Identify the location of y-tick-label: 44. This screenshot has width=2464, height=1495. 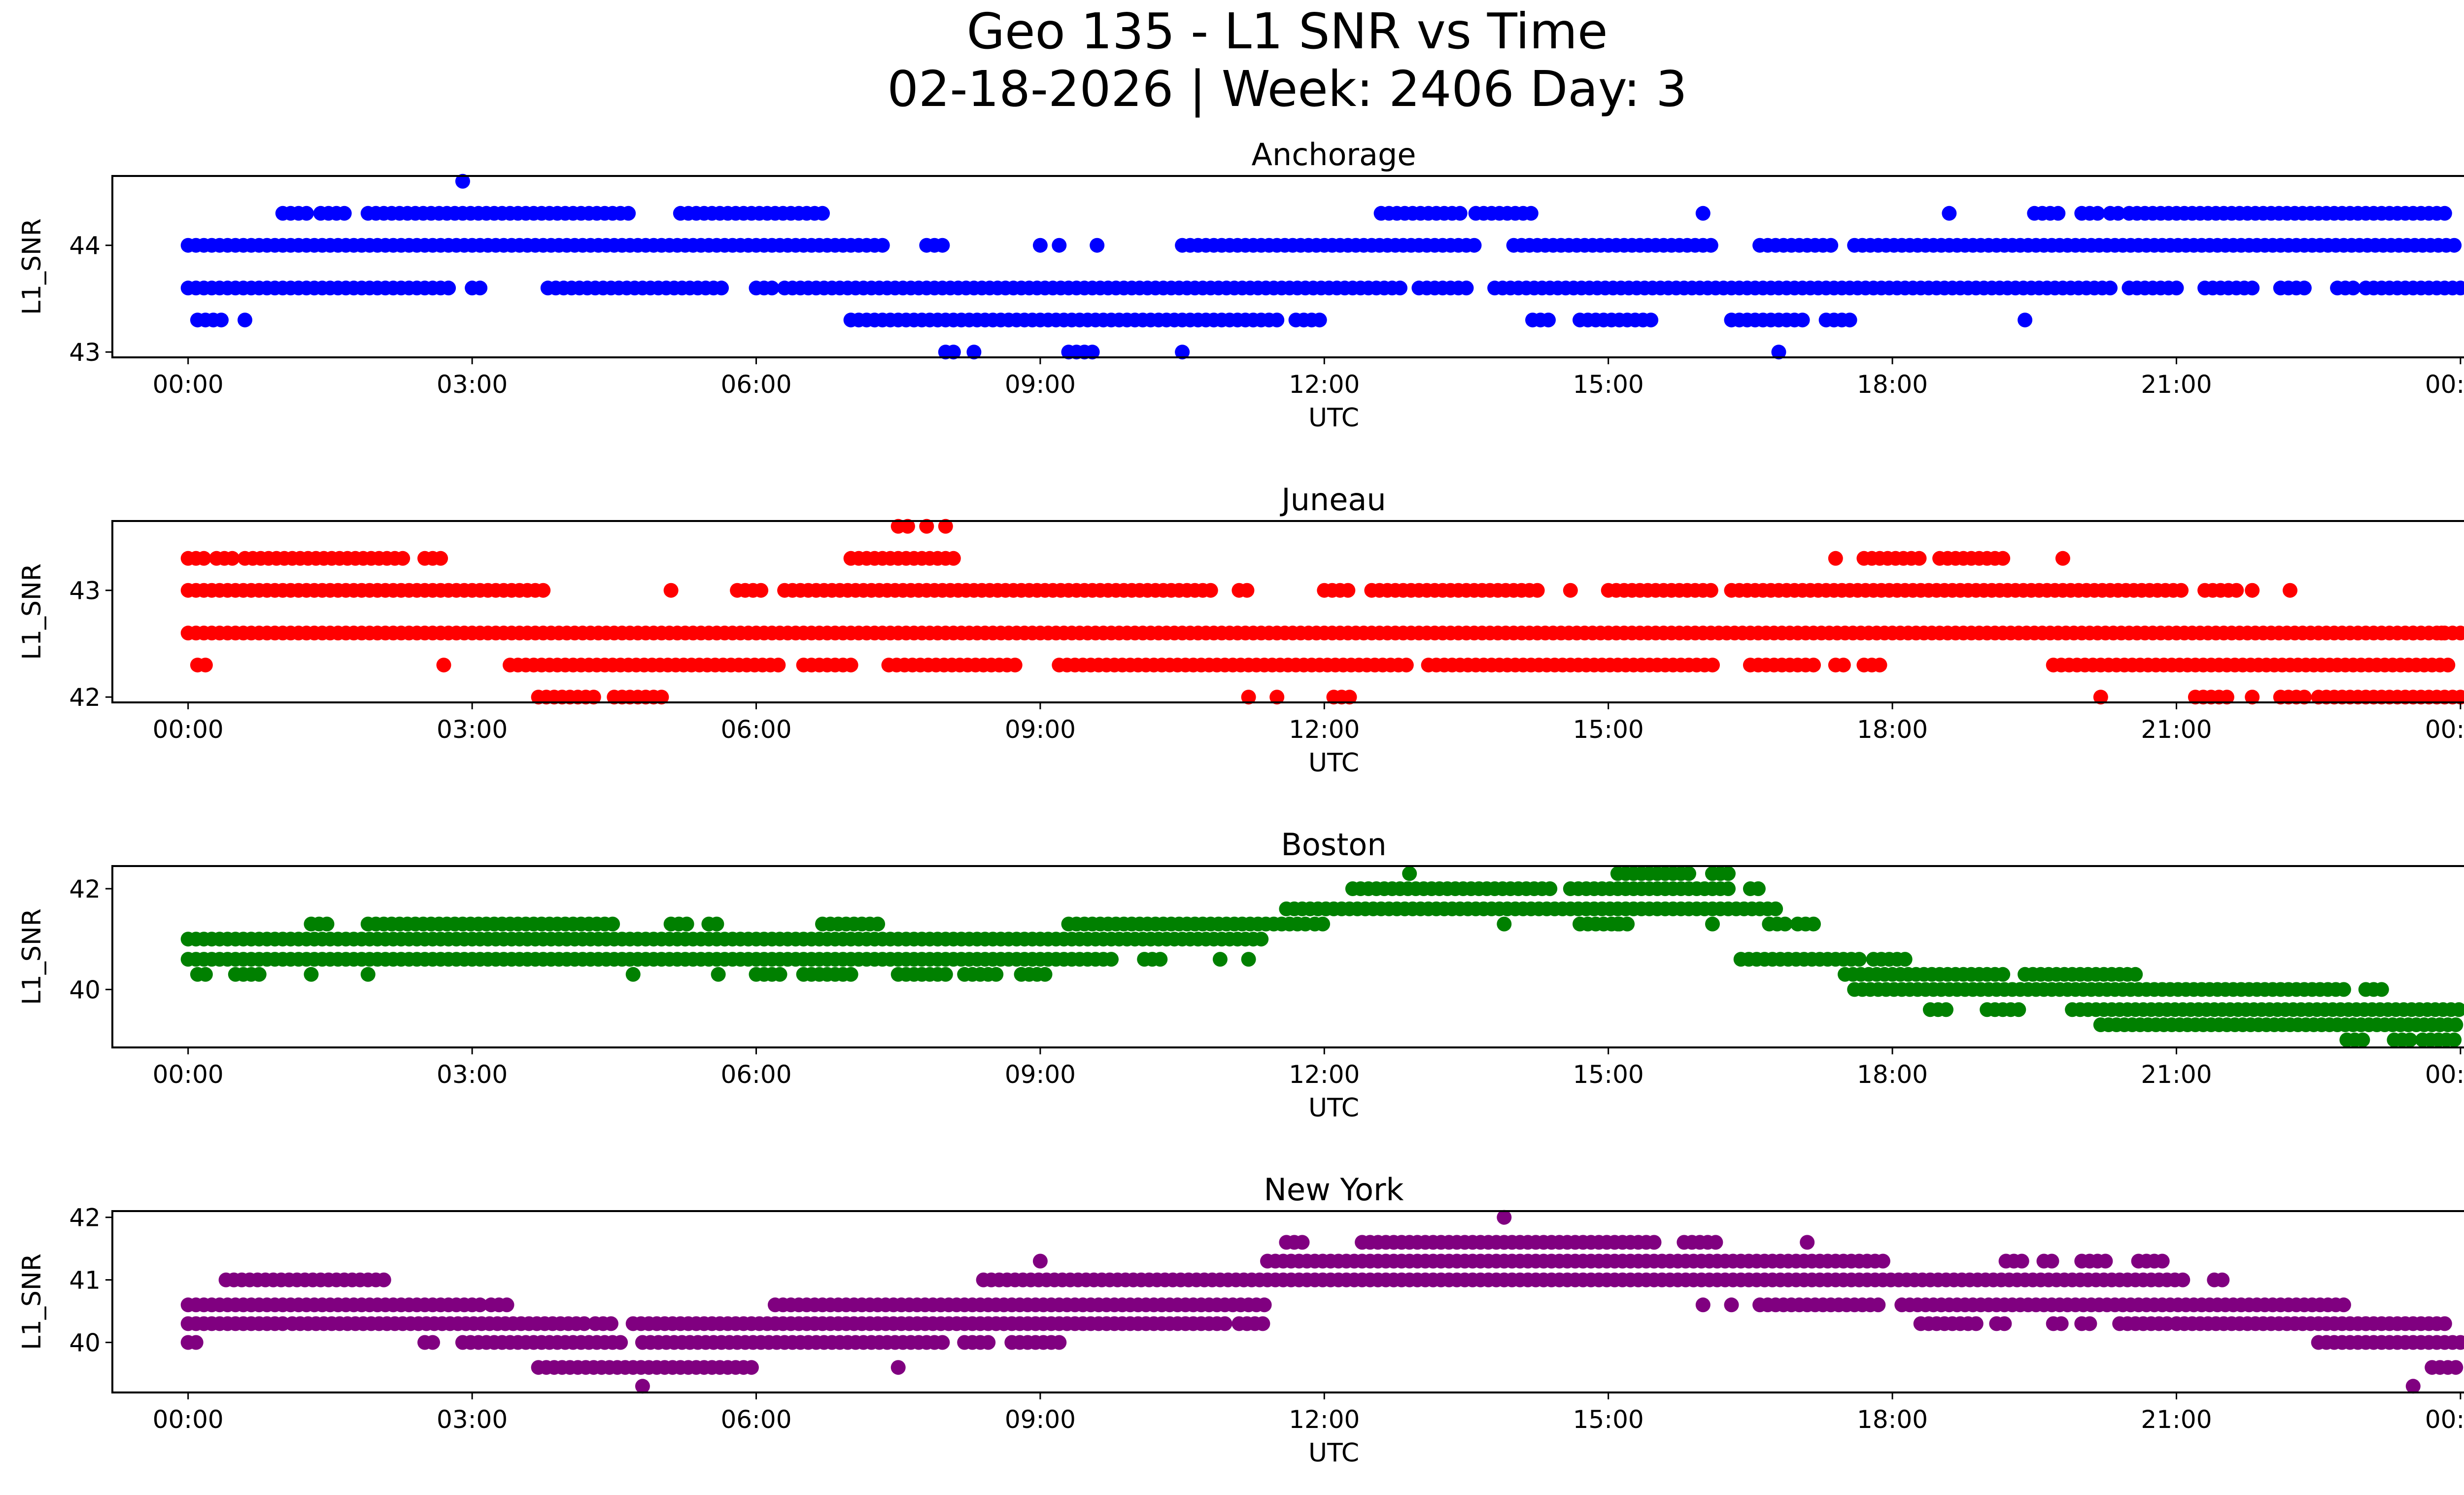
(85, 246).